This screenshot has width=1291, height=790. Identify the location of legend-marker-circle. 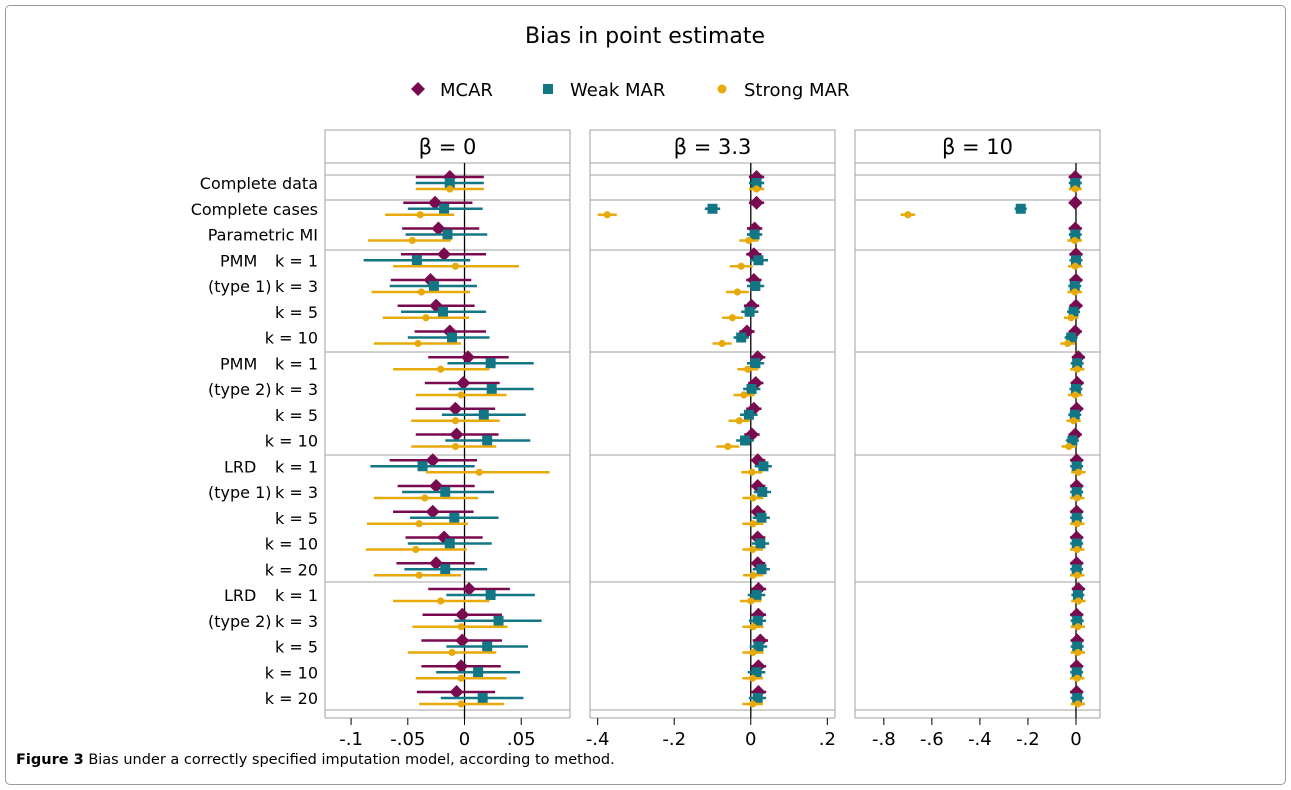
(722, 89).